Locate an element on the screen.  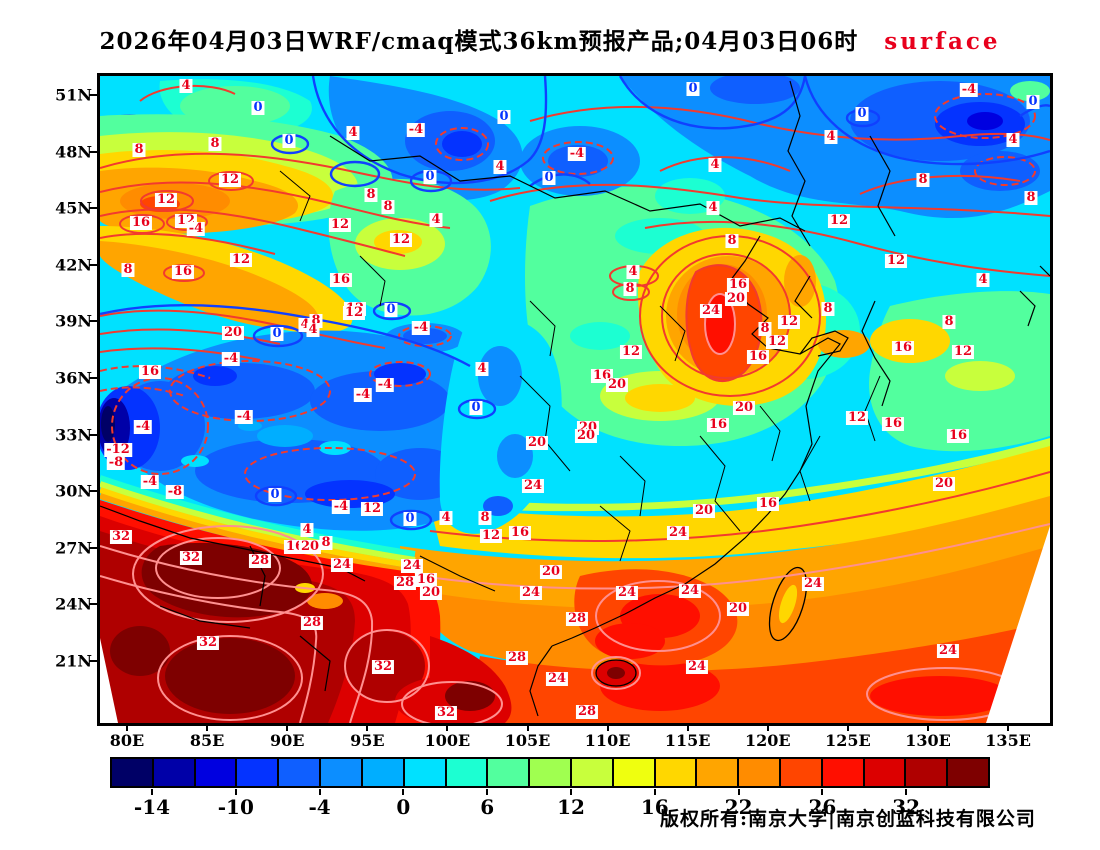
lat-tick-label: 48N is located at coordinates (73, 152).